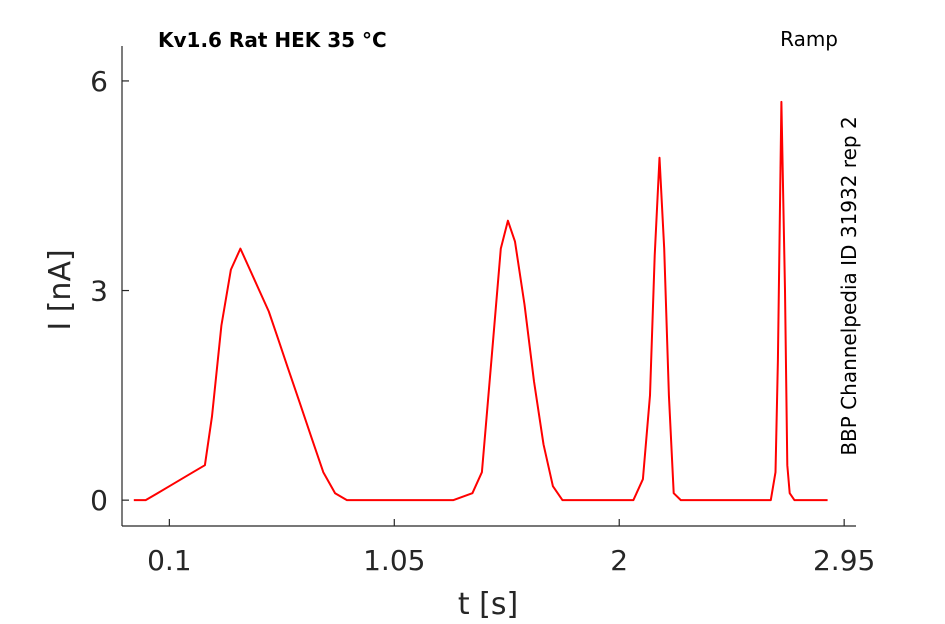 The image size is (945, 624). Describe the element at coordinates (60, 289) in the screenshot. I see `y-axis-label: I [nA]` at that location.